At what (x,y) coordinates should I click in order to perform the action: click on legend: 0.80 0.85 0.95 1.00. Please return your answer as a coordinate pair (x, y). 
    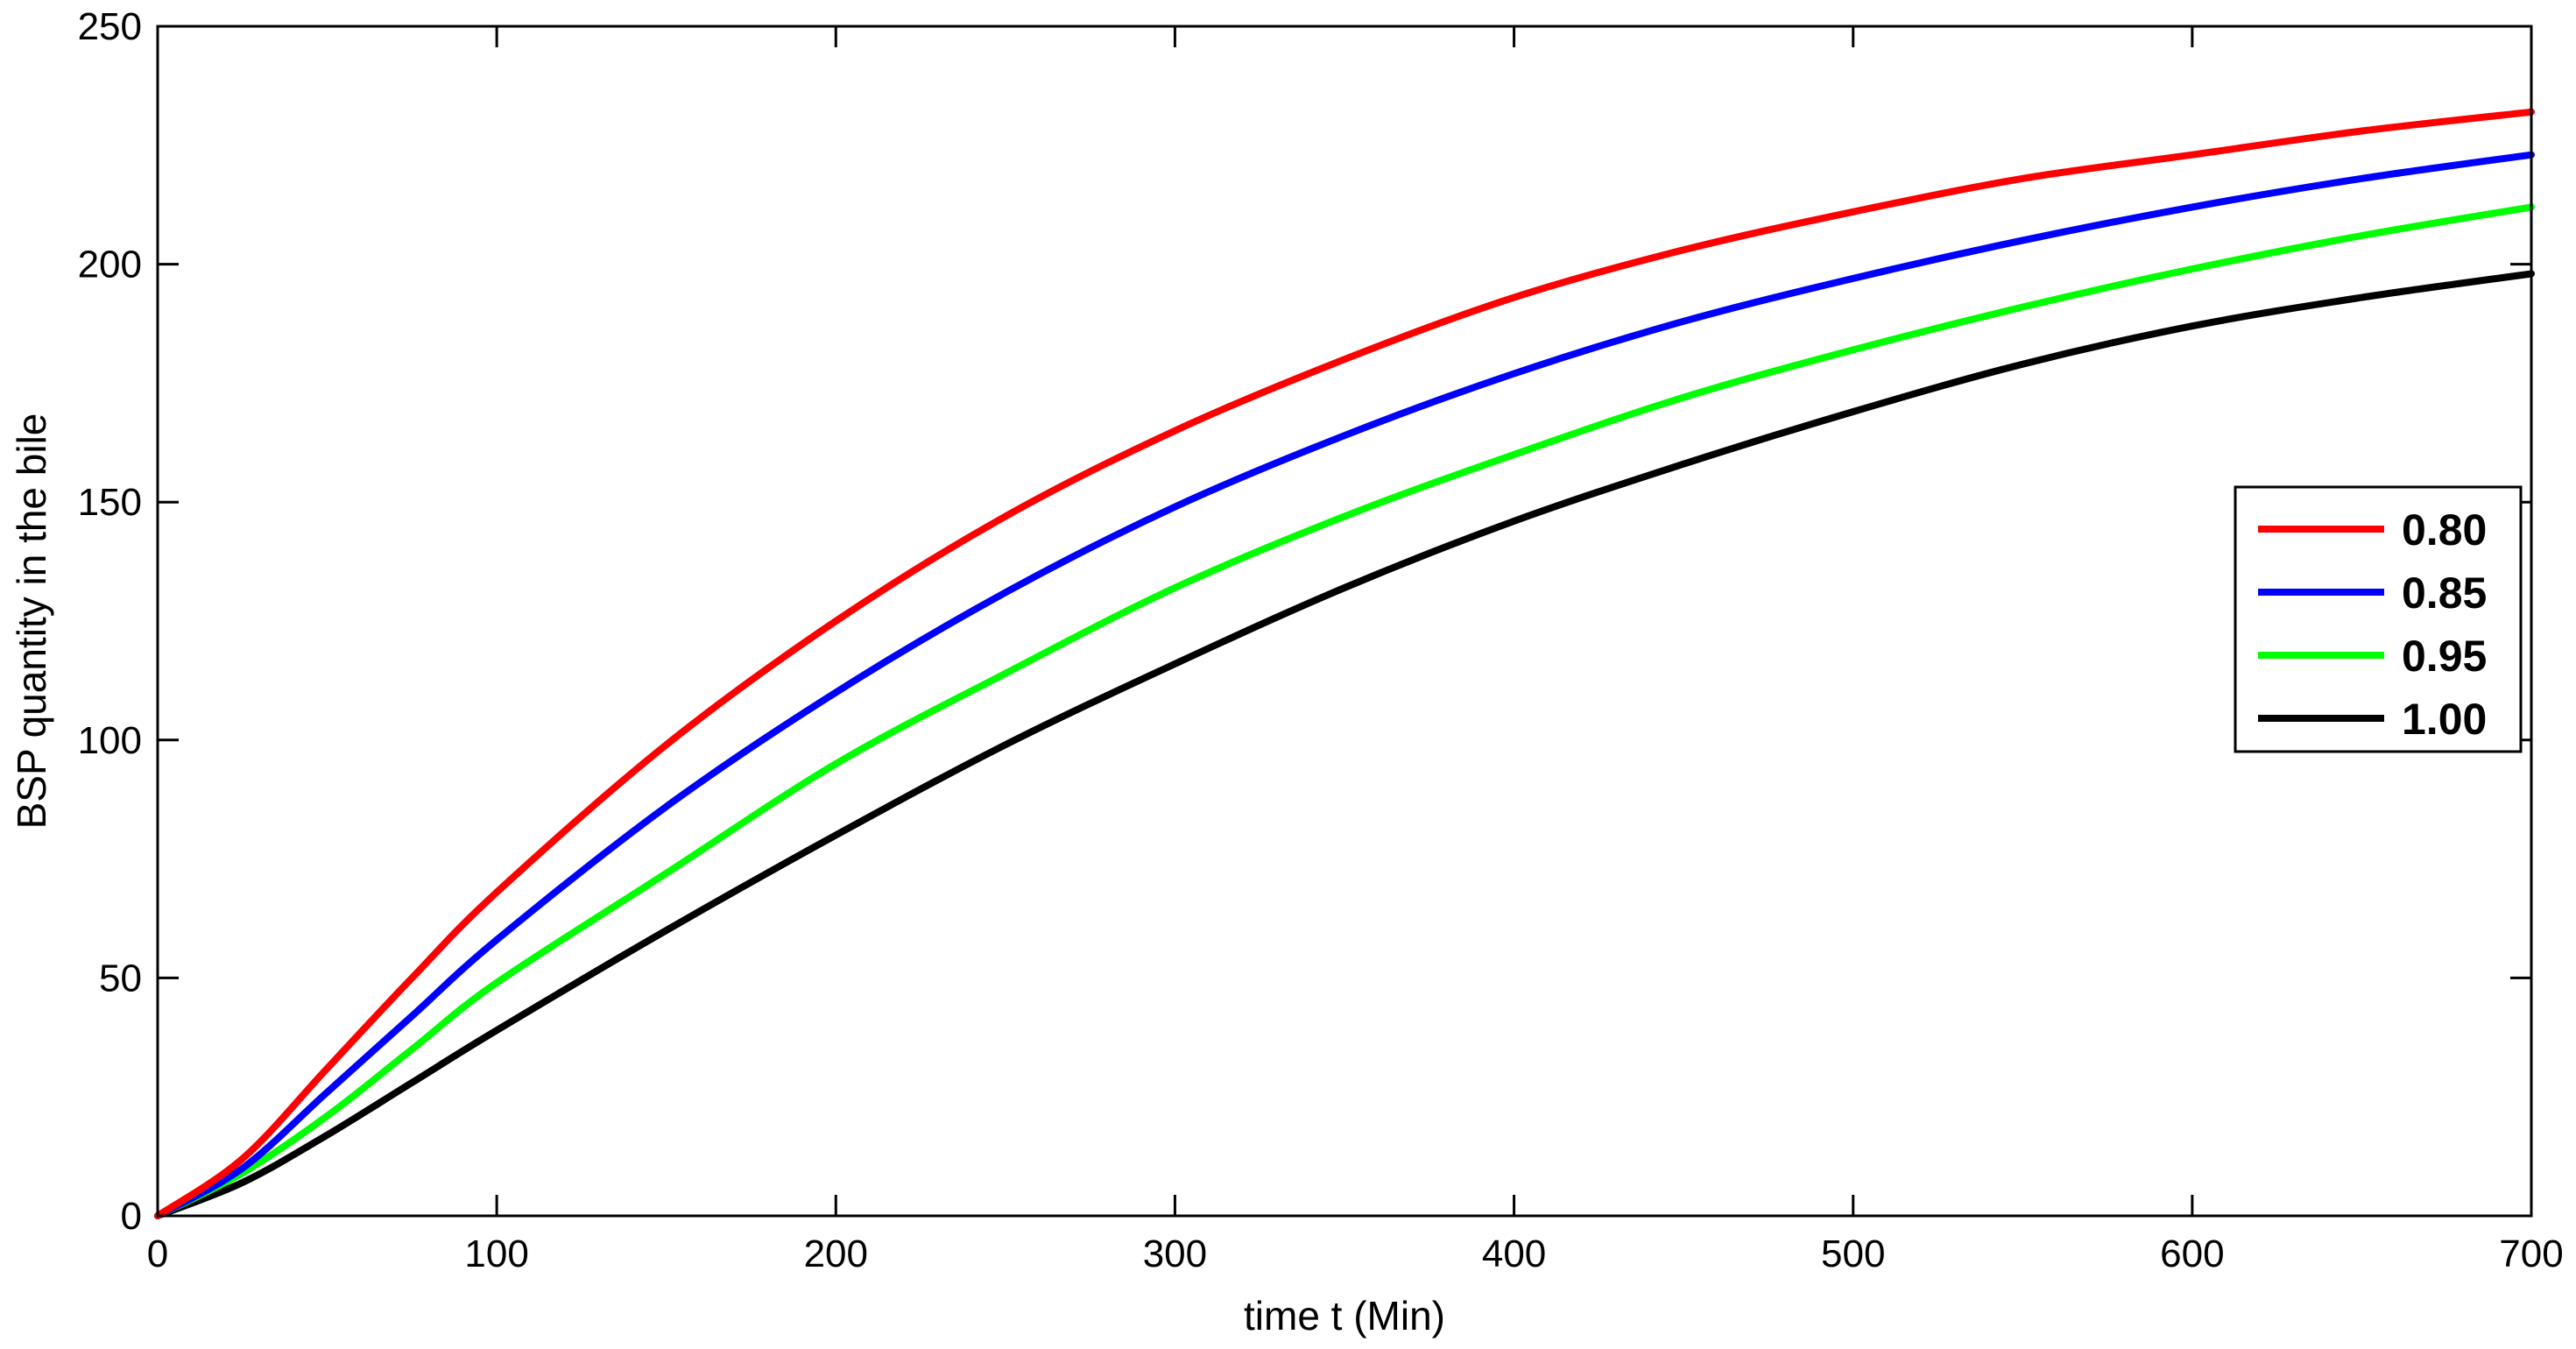
    Looking at the image, I should click on (2378, 619).